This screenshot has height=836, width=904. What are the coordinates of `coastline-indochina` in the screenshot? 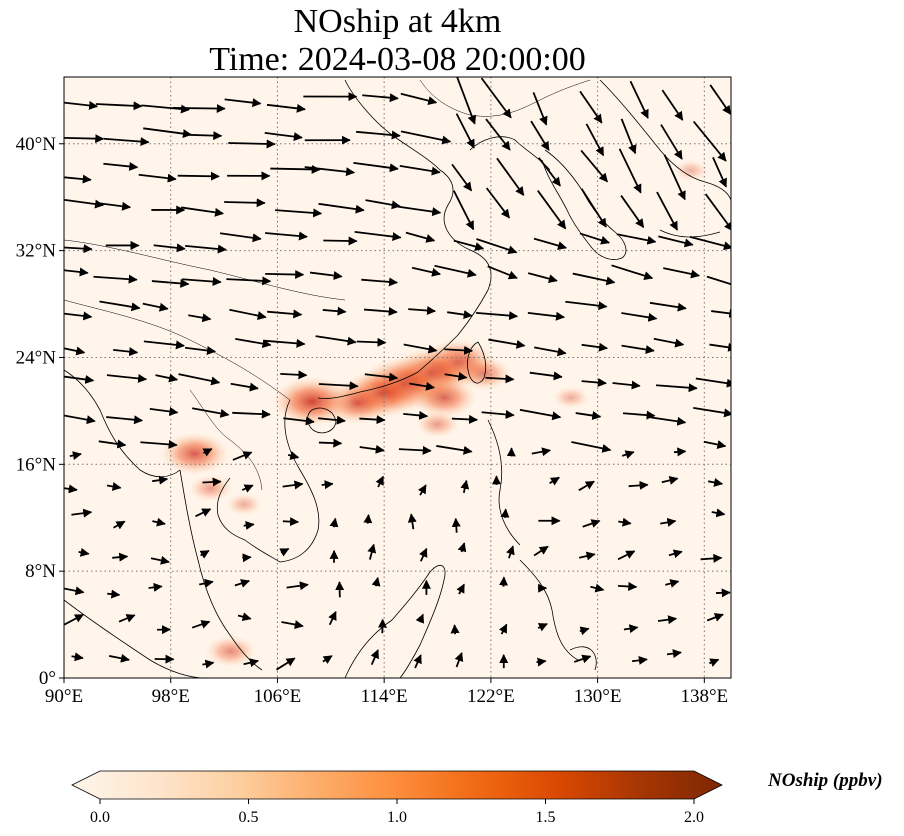 It's located at (248, 520).